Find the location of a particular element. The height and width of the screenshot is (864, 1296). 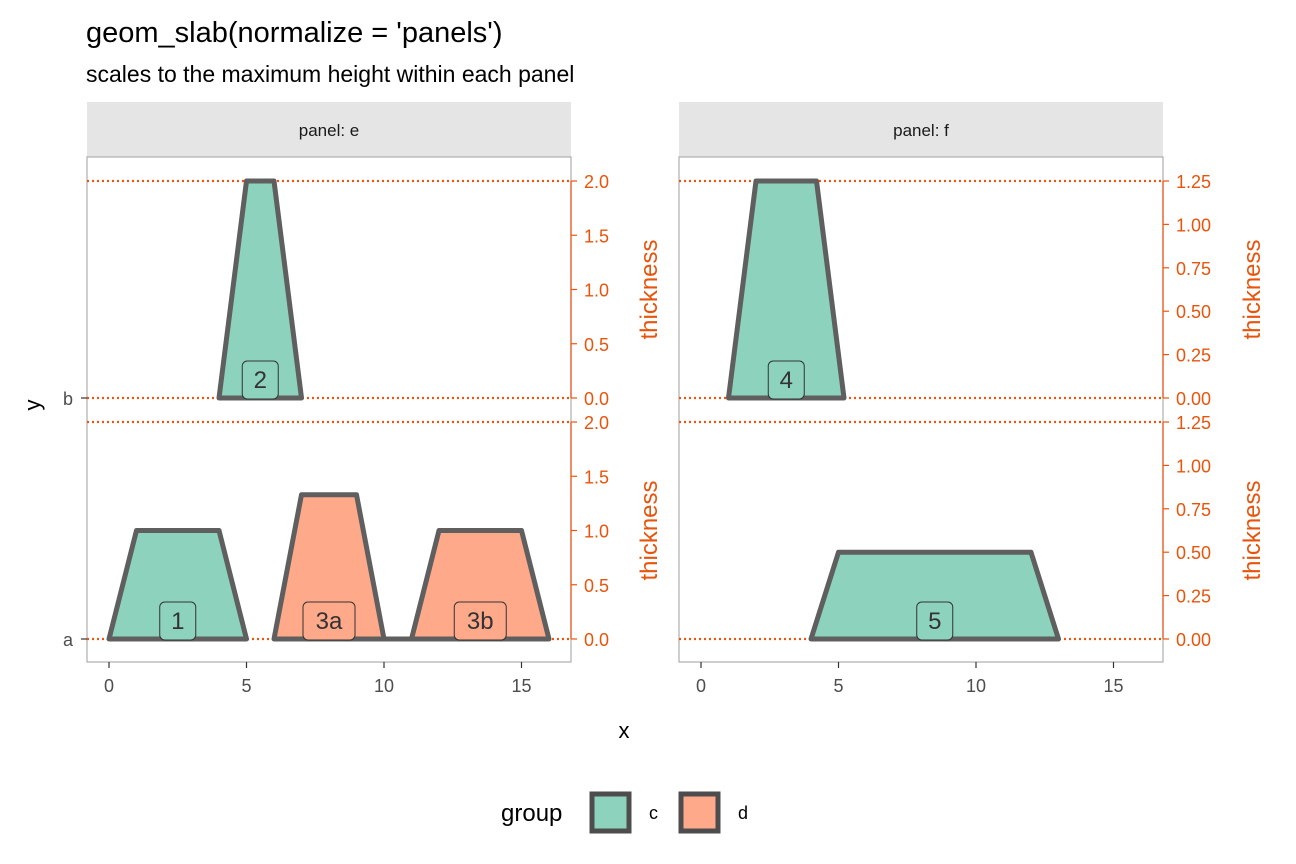

chart-title: geom_slab(normalize = 'panels') is located at coordinates (294, 33).